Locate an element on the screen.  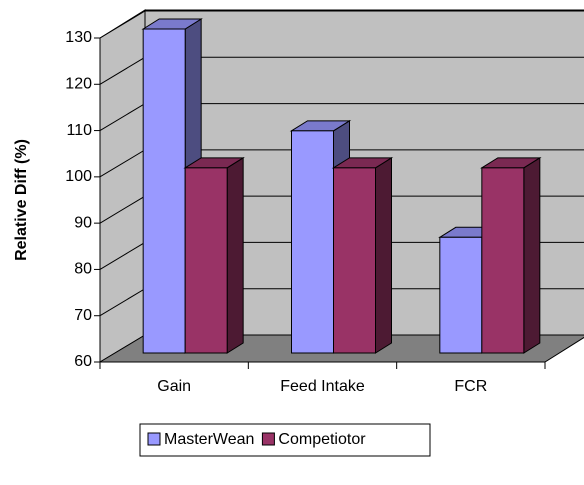
y-axis-label: Relative Diff (%) is located at coordinates (21, 200).